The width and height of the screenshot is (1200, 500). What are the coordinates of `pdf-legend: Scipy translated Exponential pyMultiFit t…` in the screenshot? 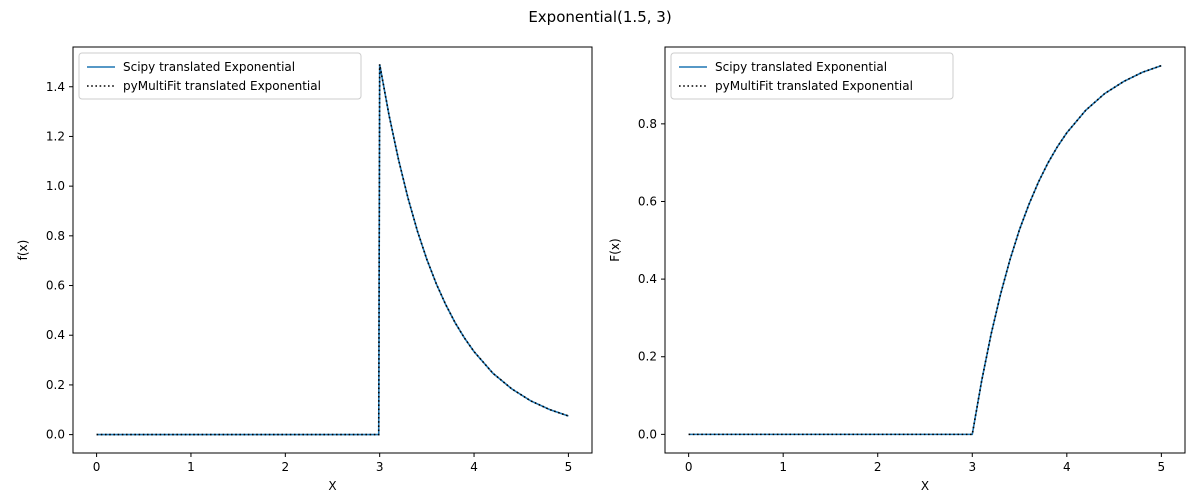 It's located at (220, 76).